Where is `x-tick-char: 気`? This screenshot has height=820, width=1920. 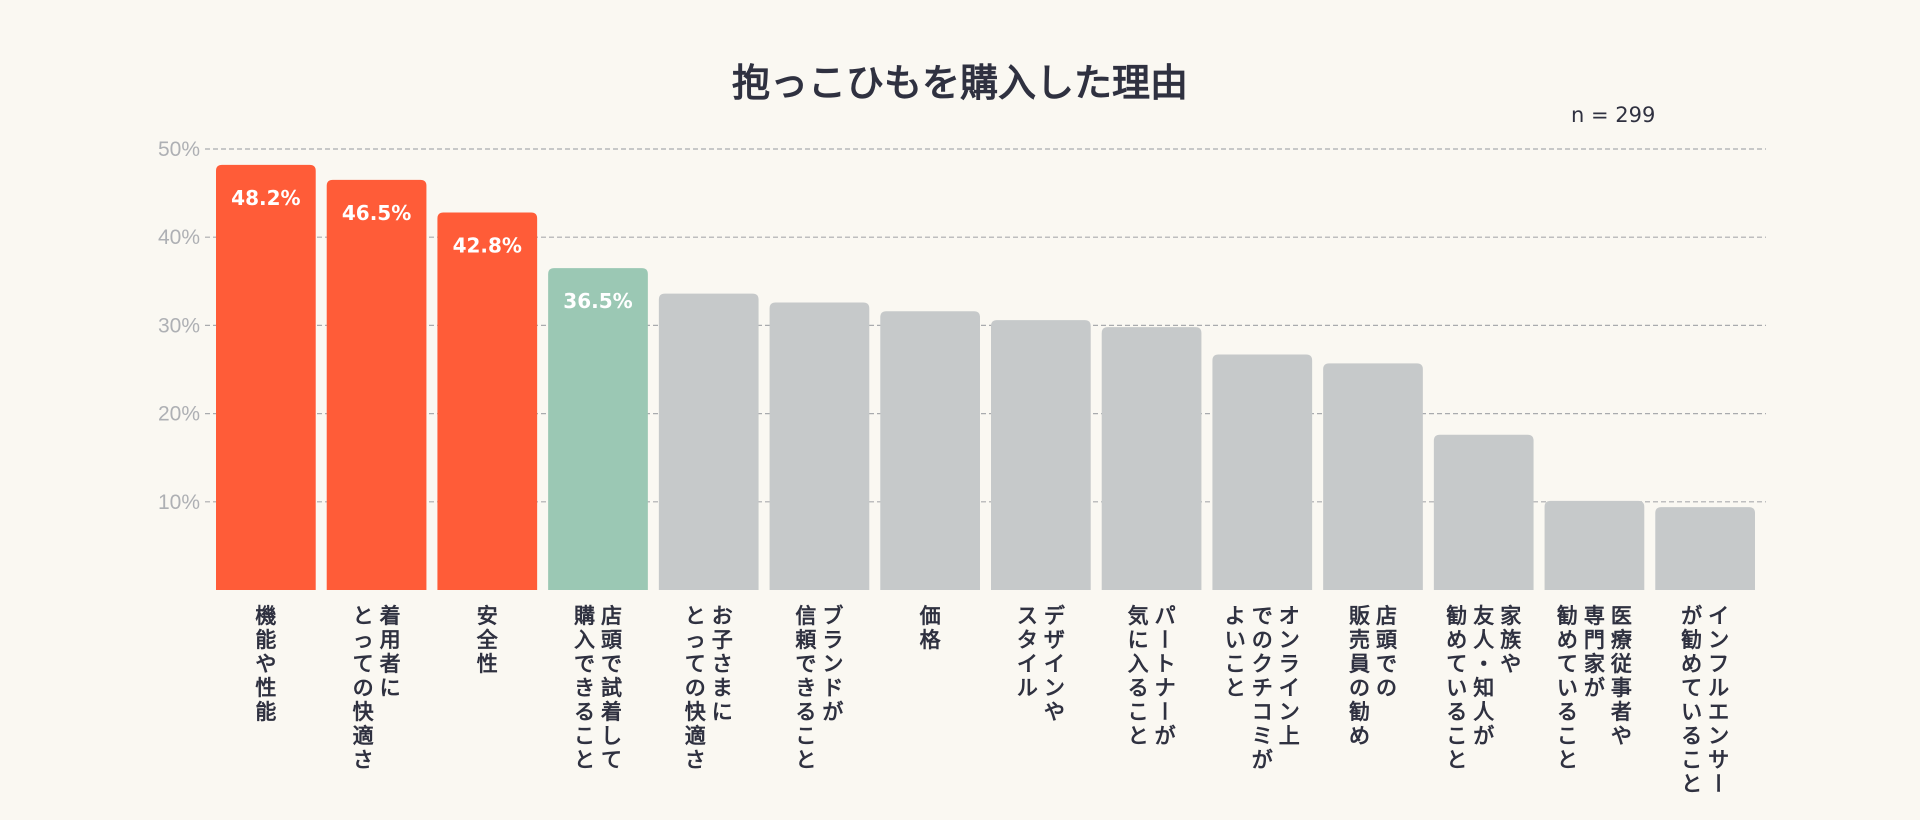 x-tick-char: 気 is located at coordinates (1138, 616).